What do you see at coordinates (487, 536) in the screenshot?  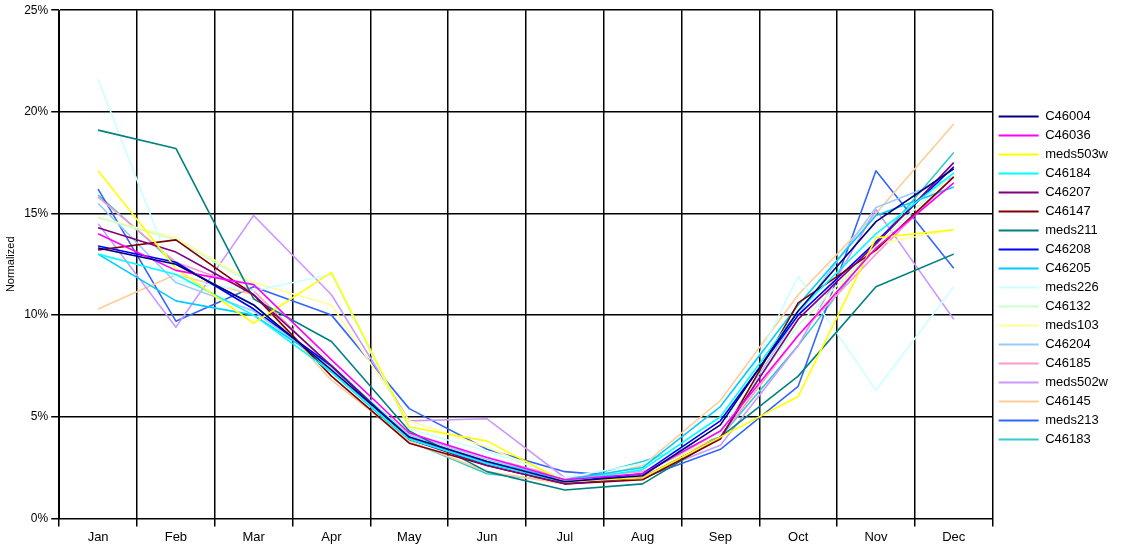 I see `x-tick-label: Jun` at bounding box center [487, 536].